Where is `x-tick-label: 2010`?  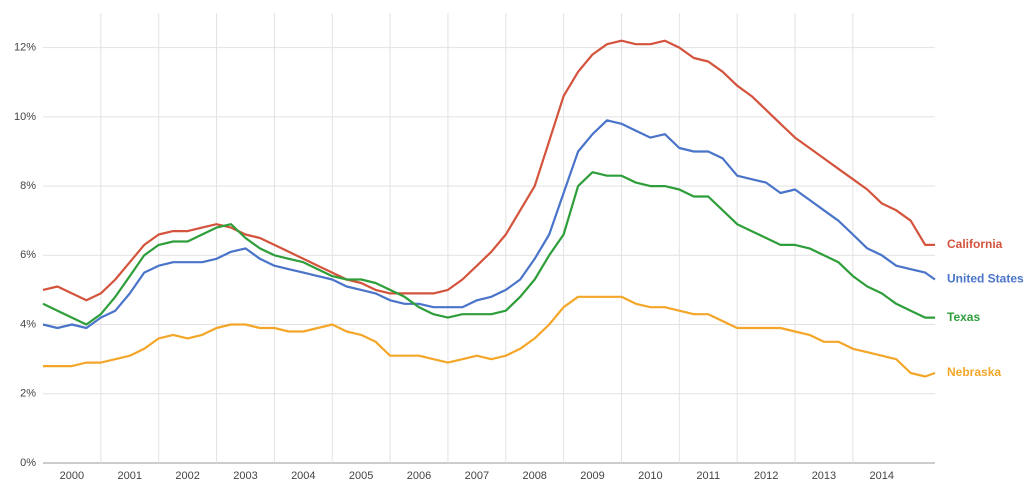 x-tick-label: 2010 is located at coordinates (650, 476).